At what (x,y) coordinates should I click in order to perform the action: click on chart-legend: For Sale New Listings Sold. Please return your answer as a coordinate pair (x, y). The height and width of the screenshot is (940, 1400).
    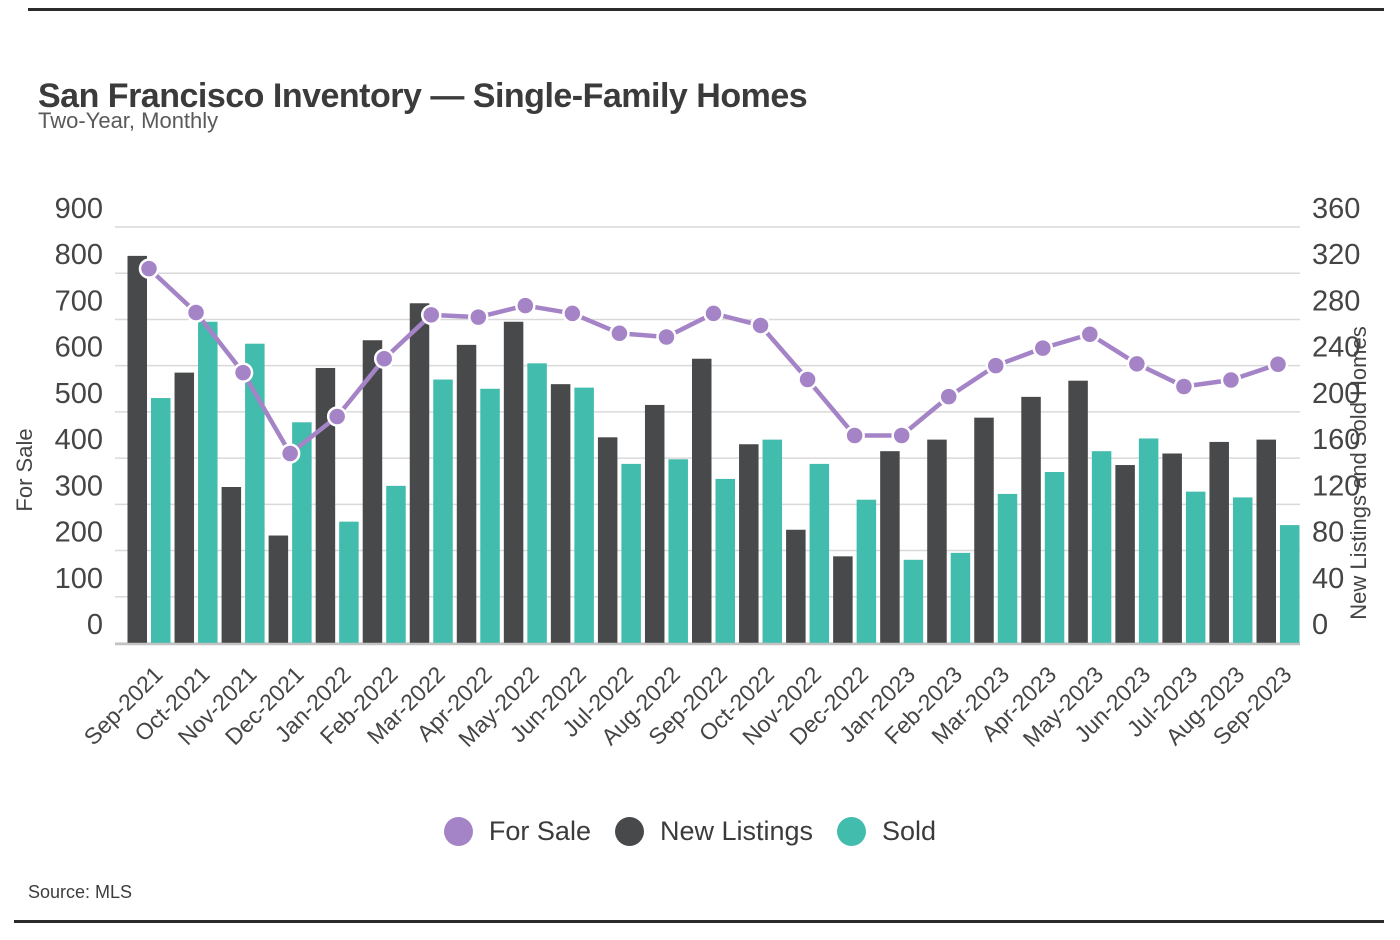
    Looking at the image, I should click on (690, 831).